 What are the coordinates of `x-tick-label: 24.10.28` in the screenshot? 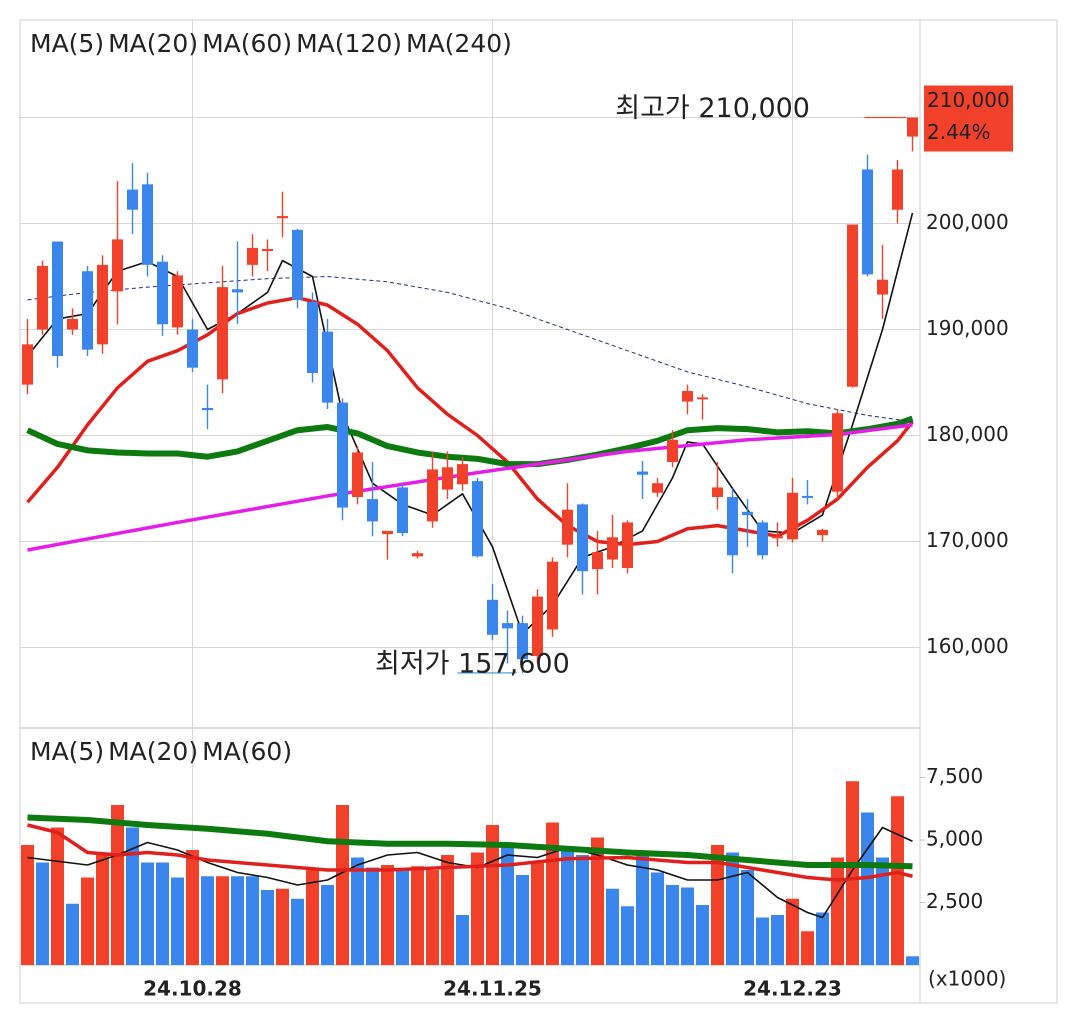 It's located at (192, 989).